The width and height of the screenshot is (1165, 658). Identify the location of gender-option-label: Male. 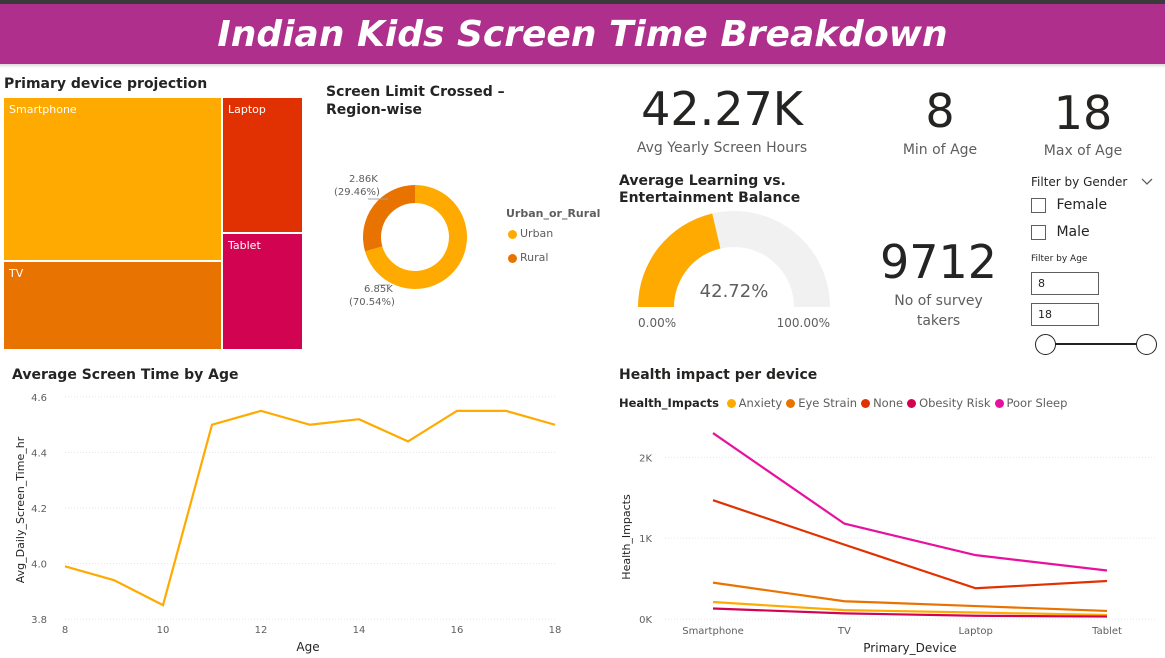
(1073, 232).